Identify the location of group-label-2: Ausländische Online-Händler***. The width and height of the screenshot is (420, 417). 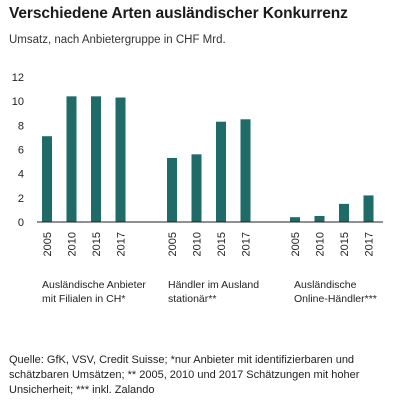
(335, 292).